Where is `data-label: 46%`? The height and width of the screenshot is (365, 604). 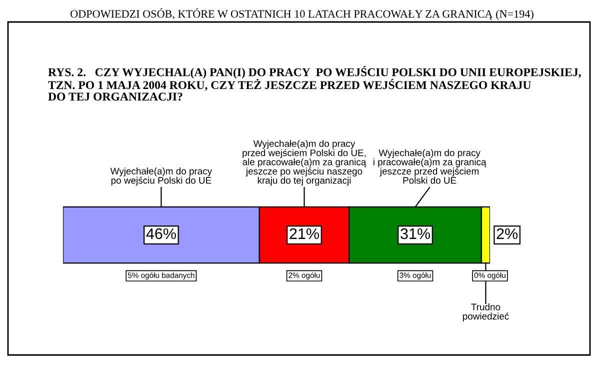
data-label: 46% is located at coordinates (161, 234).